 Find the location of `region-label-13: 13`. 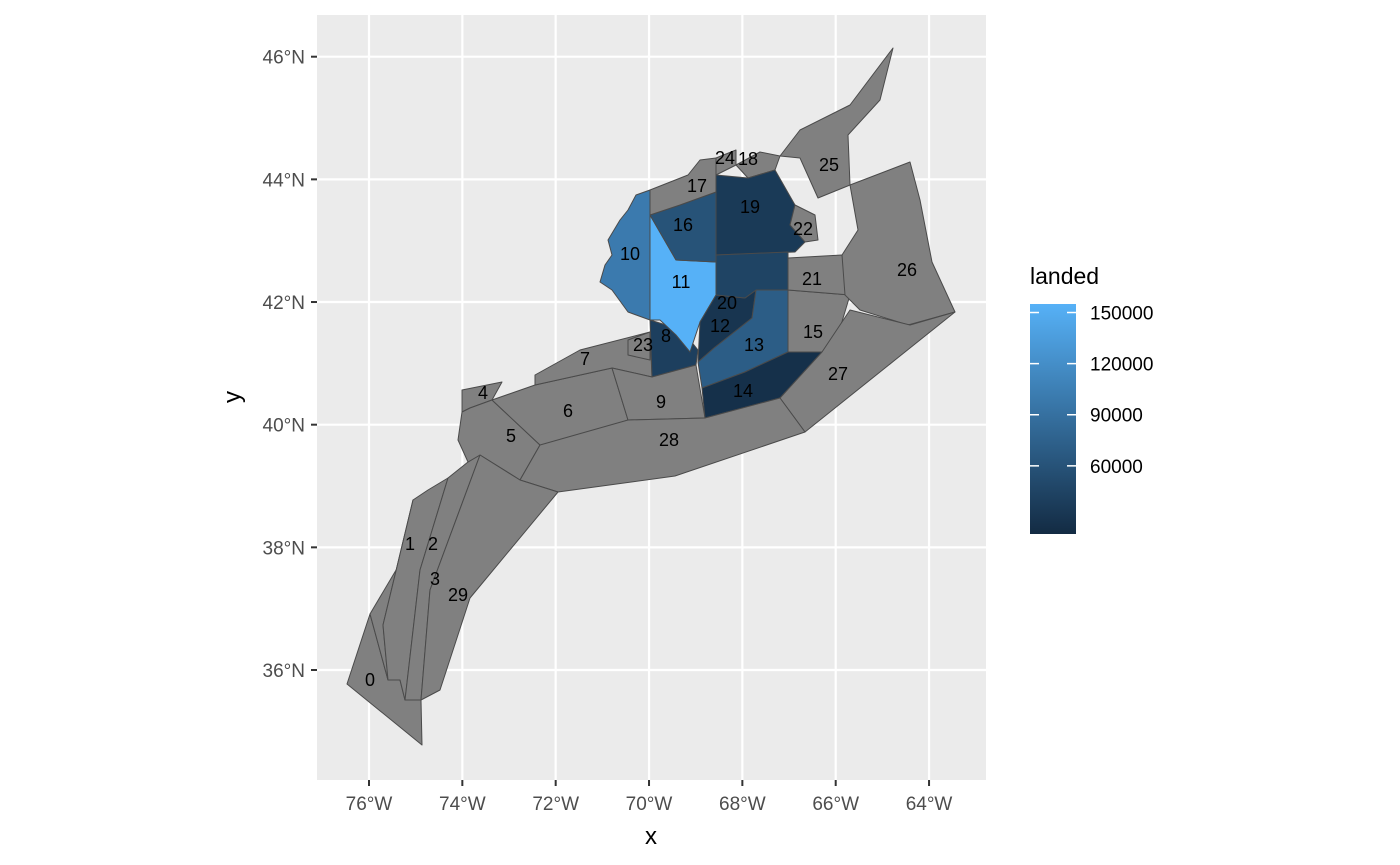

region-label-13: 13 is located at coordinates (754, 345).